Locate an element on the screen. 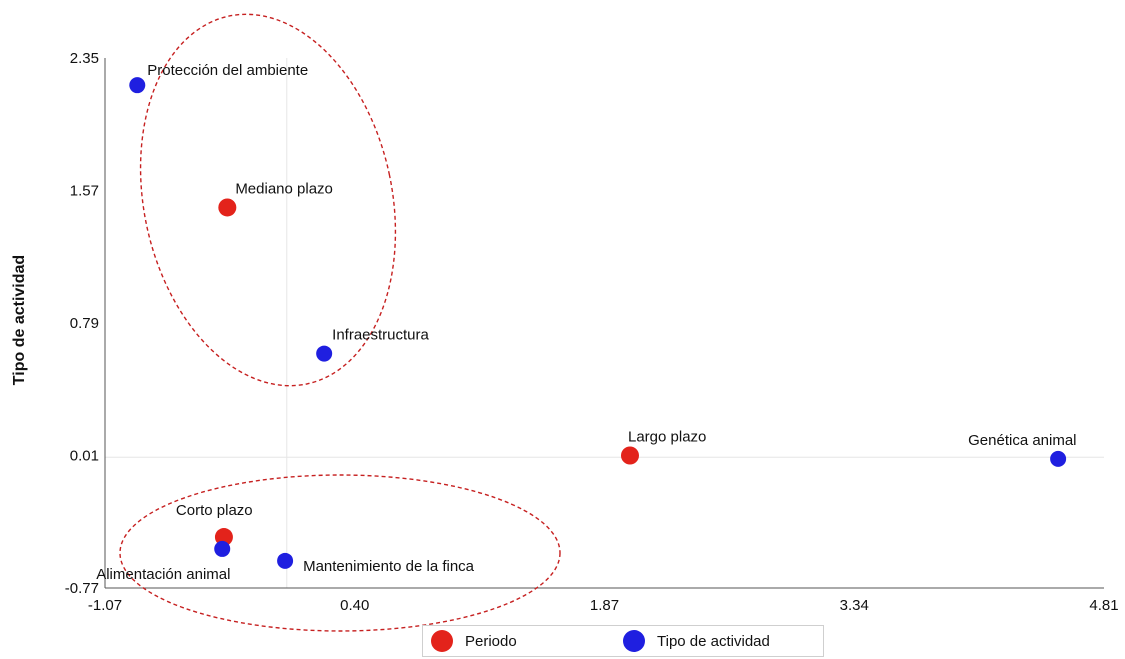 The image size is (1125, 659). point-label-genetica-animal: Genética animal is located at coordinates (1022, 440).